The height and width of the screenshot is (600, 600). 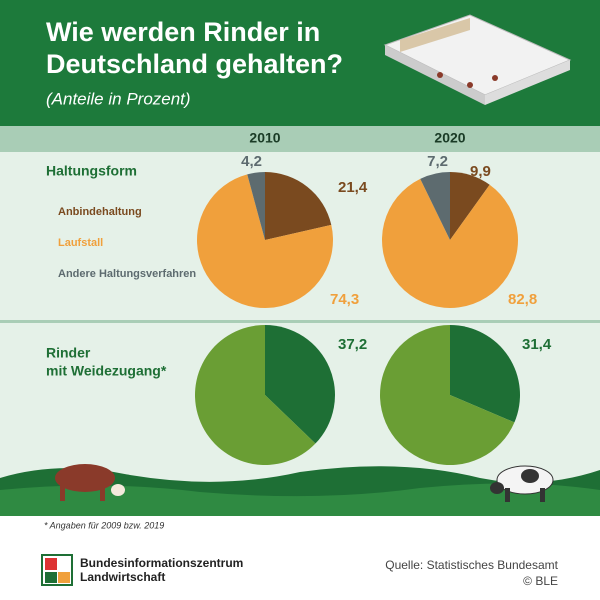 What do you see at coordinates (449, 138) in the screenshot?
I see `year-label: 2020` at bounding box center [449, 138].